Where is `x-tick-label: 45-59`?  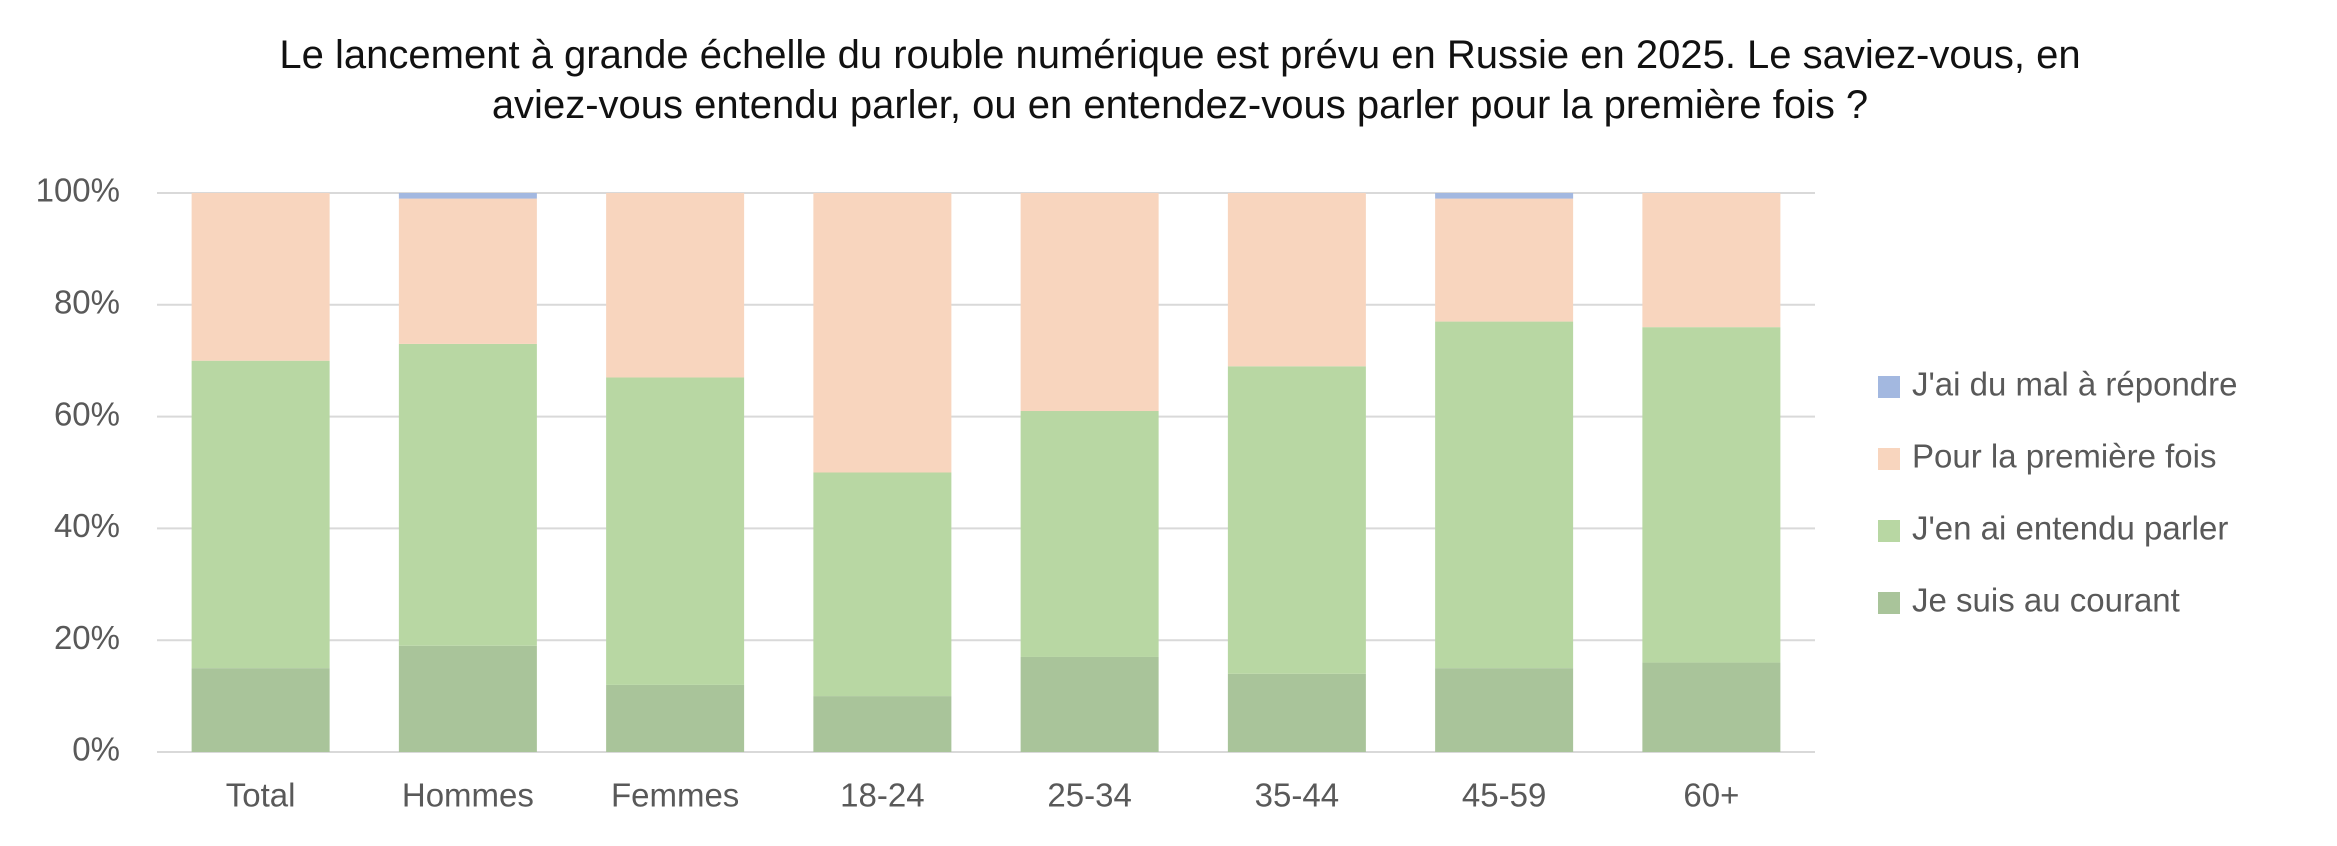 x-tick-label: 45-59 is located at coordinates (1504, 795).